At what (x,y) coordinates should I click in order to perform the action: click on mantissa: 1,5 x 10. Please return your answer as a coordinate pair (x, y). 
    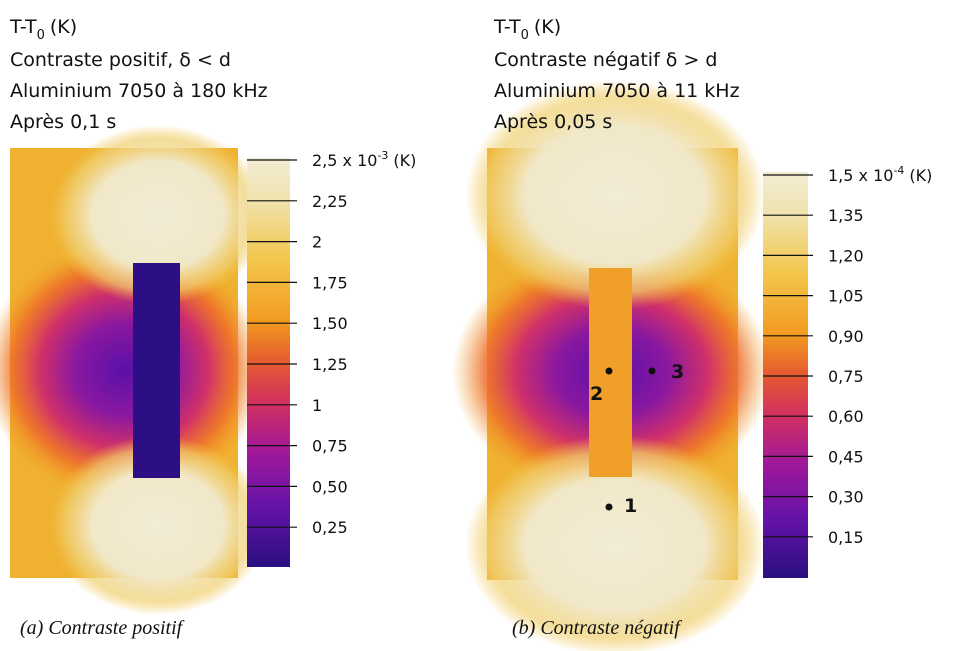
    Looking at the image, I should click on (860, 175).